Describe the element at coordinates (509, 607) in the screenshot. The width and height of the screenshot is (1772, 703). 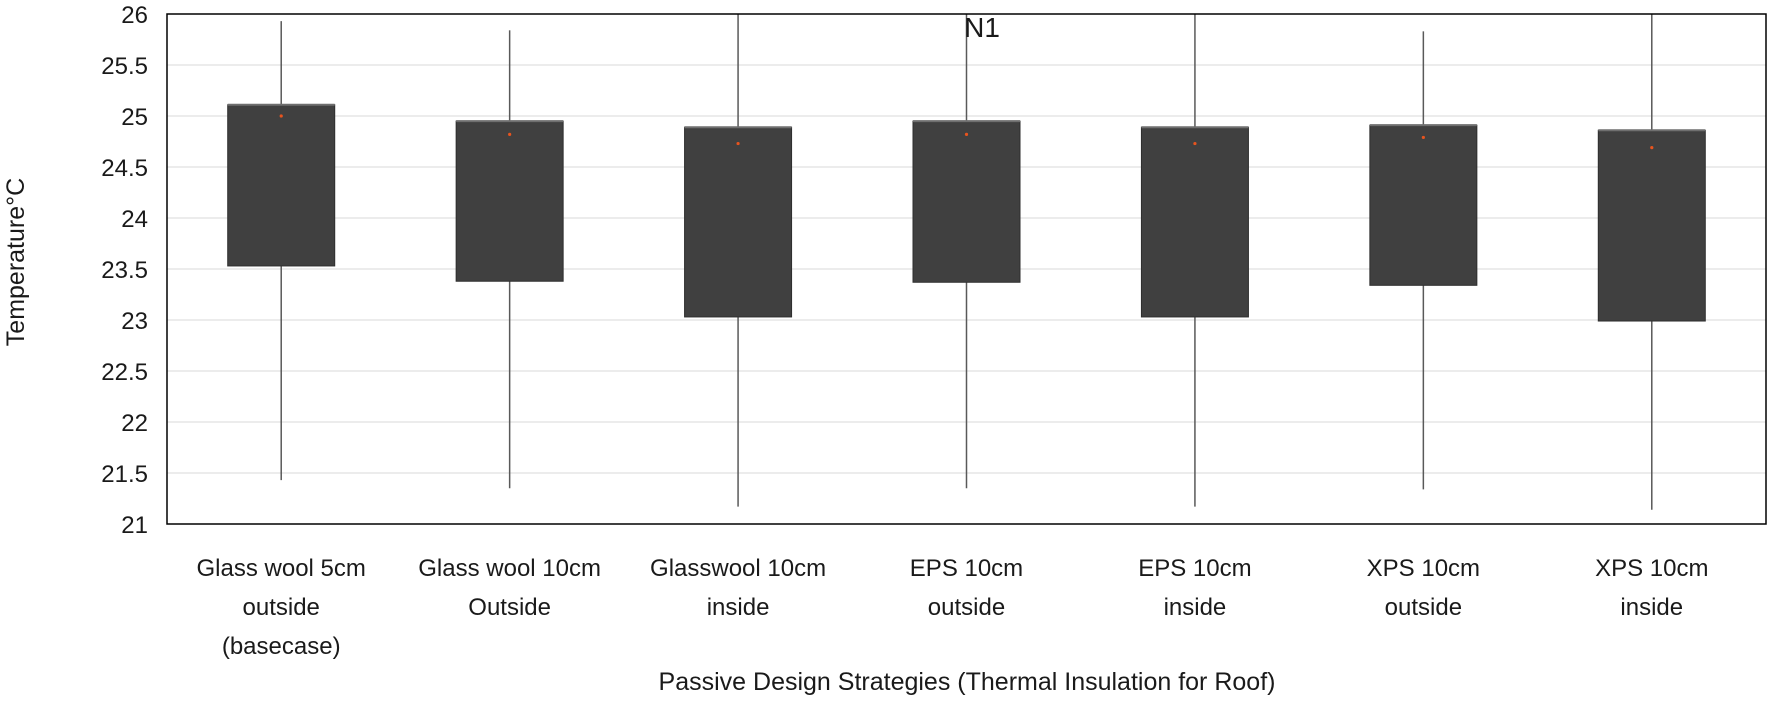
I see `x-category-label-line: Outside` at that location.